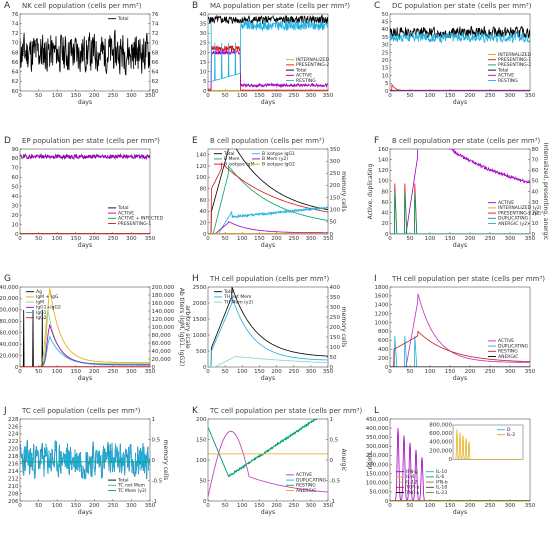 The height and width of the screenshot is (536, 550). What do you see at coordinates (181, 327) in the screenshot?
I see `y2-axis-label: Ab titers (IgM, IgG1, IgG2)` at bounding box center [181, 327].